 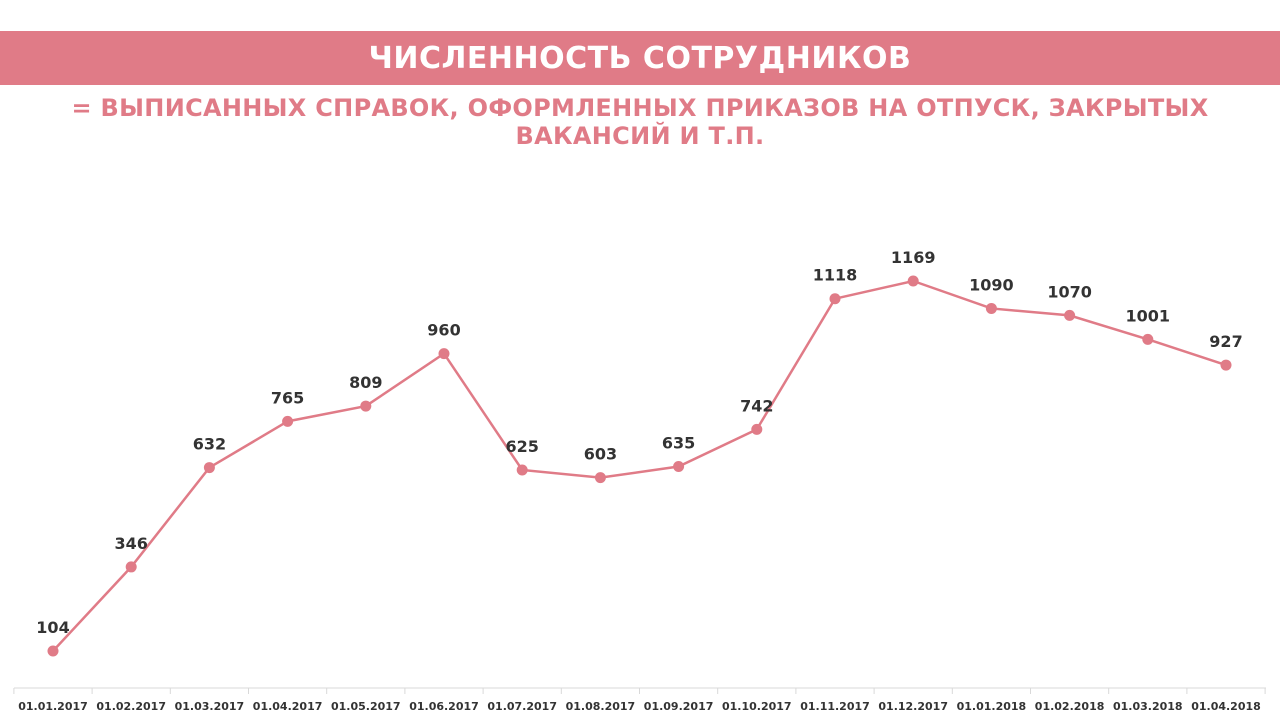 I want to click on x-tick-label: 01.03.2018, so click(x=1148, y=706).